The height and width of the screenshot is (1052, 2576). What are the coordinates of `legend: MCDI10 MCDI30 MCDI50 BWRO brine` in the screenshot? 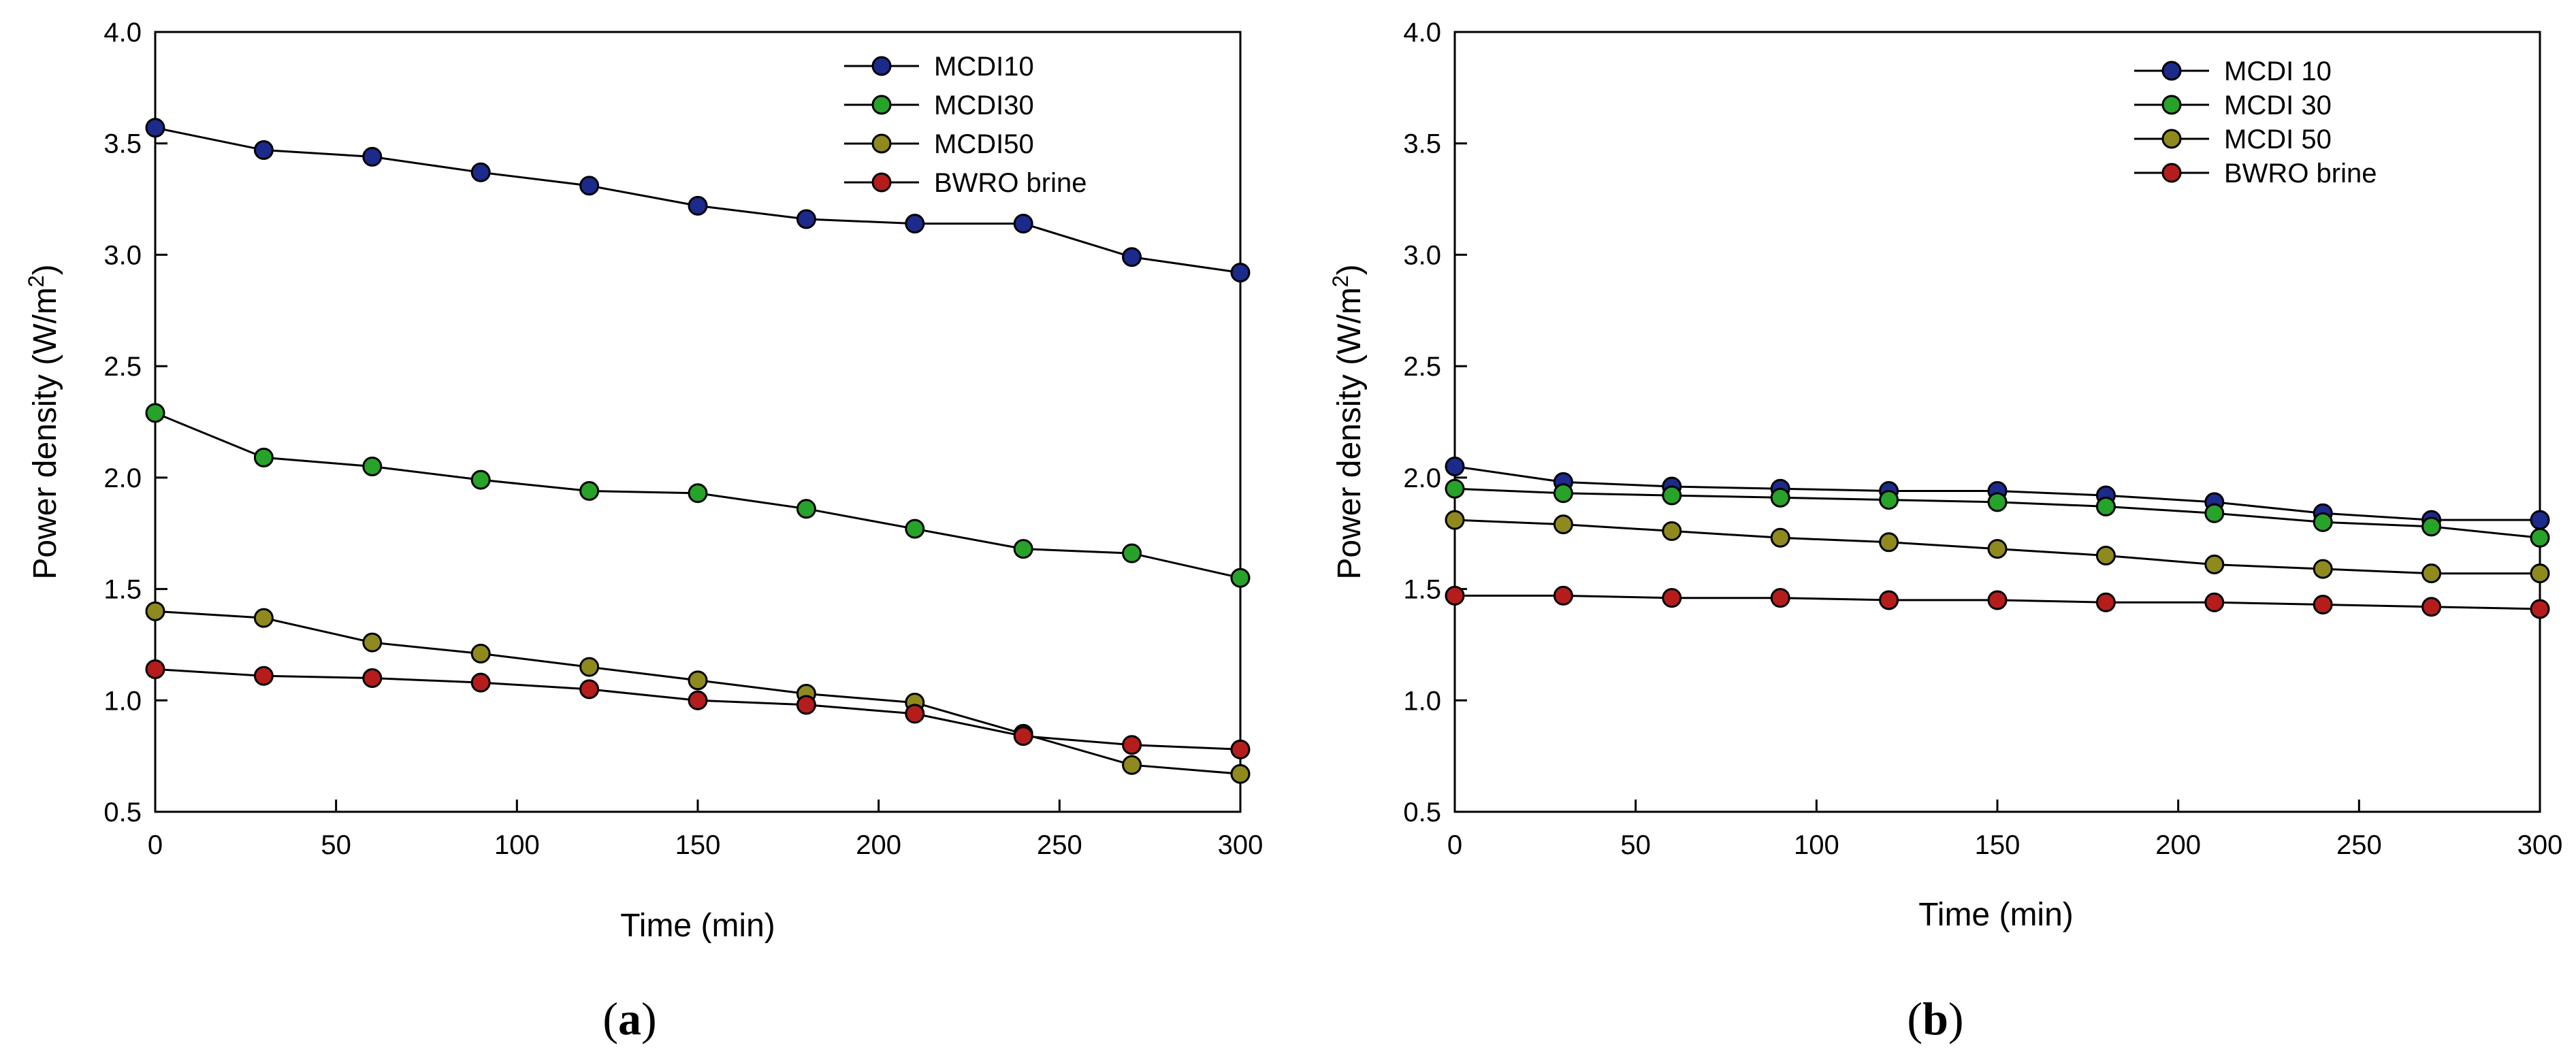 It's located at (966, 125).